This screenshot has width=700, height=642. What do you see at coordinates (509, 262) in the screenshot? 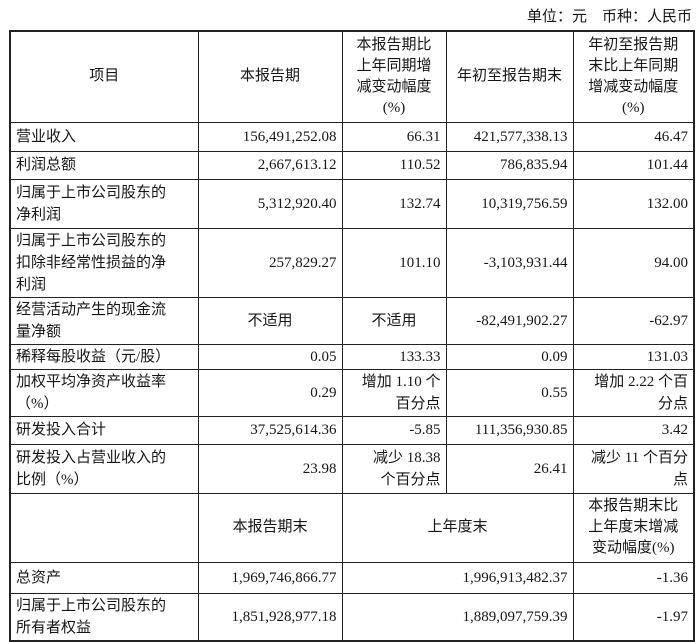
I see `ytd-value: -3,103,931.44` at bounding box center [509, 262].